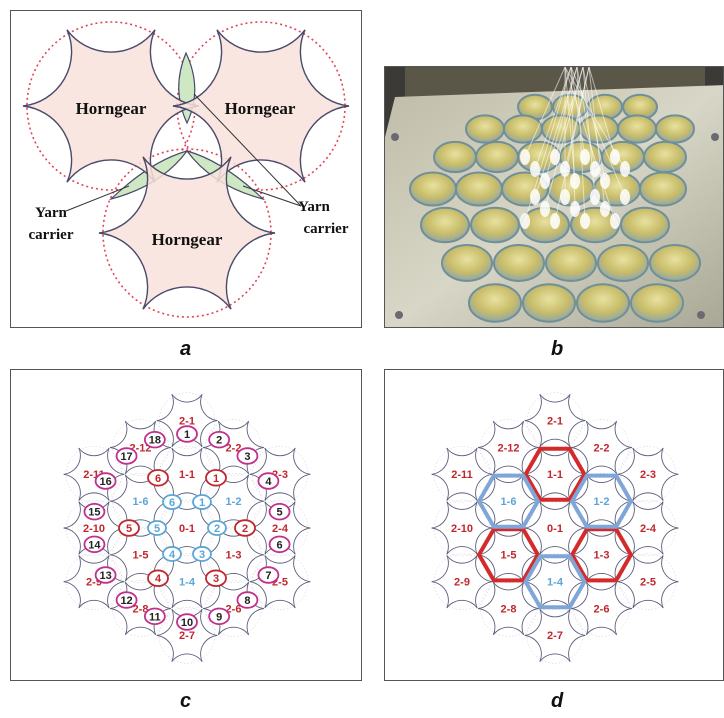  Describe the element at coordinates (141, 502) in the screenshot. I see `cell-label-c16: 1-6` at that location.